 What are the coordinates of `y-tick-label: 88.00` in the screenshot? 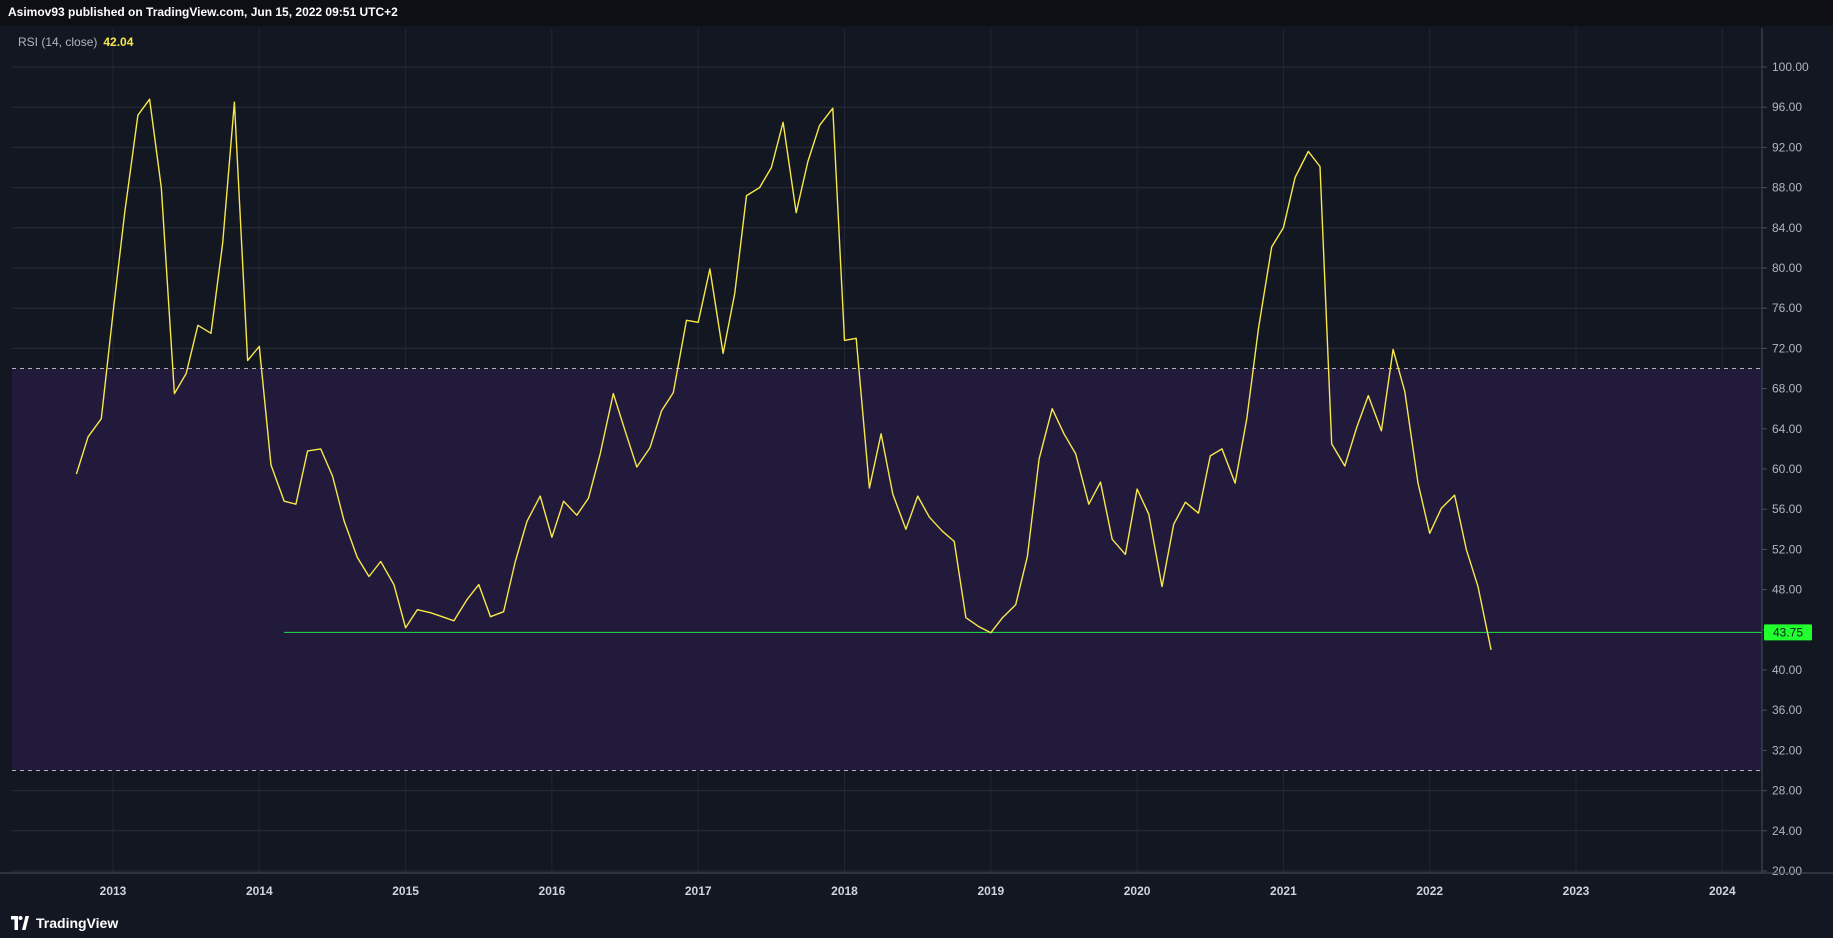 It's located at (1787, 188).